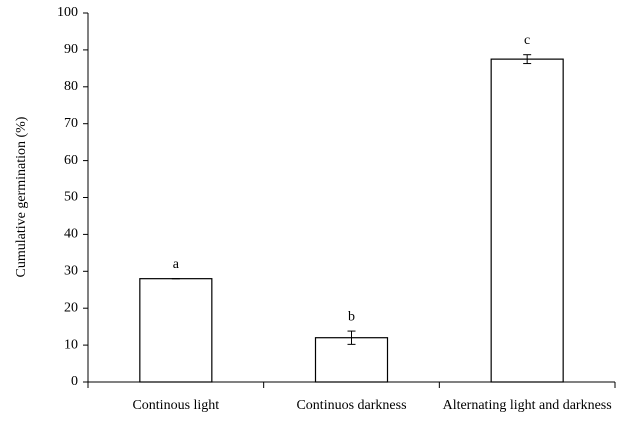 Image resolution: width=623 pixels, height=436 pixels. I want to click on x-tick-label: Alternating light and darkness, so click(527, 405).